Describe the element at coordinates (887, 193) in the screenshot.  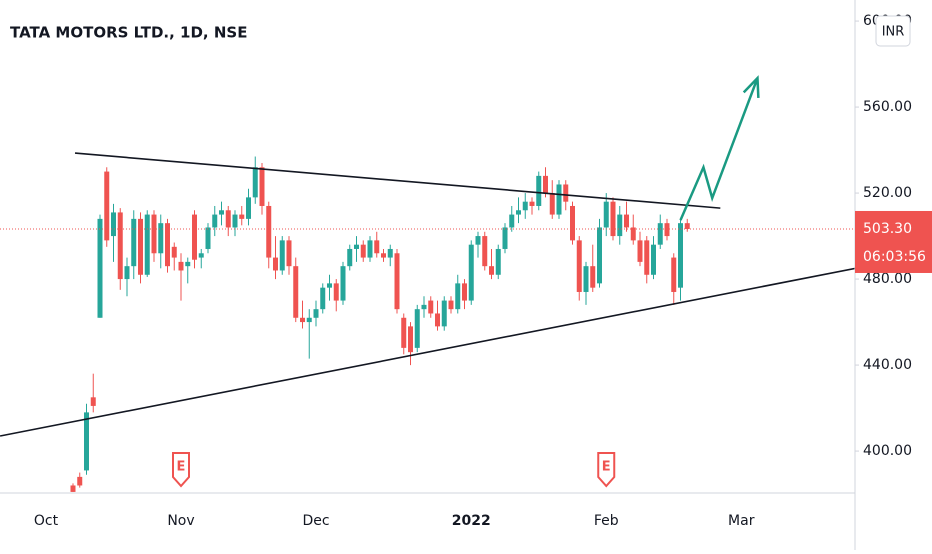
I see `y-tick-label: 520.00` at that location.